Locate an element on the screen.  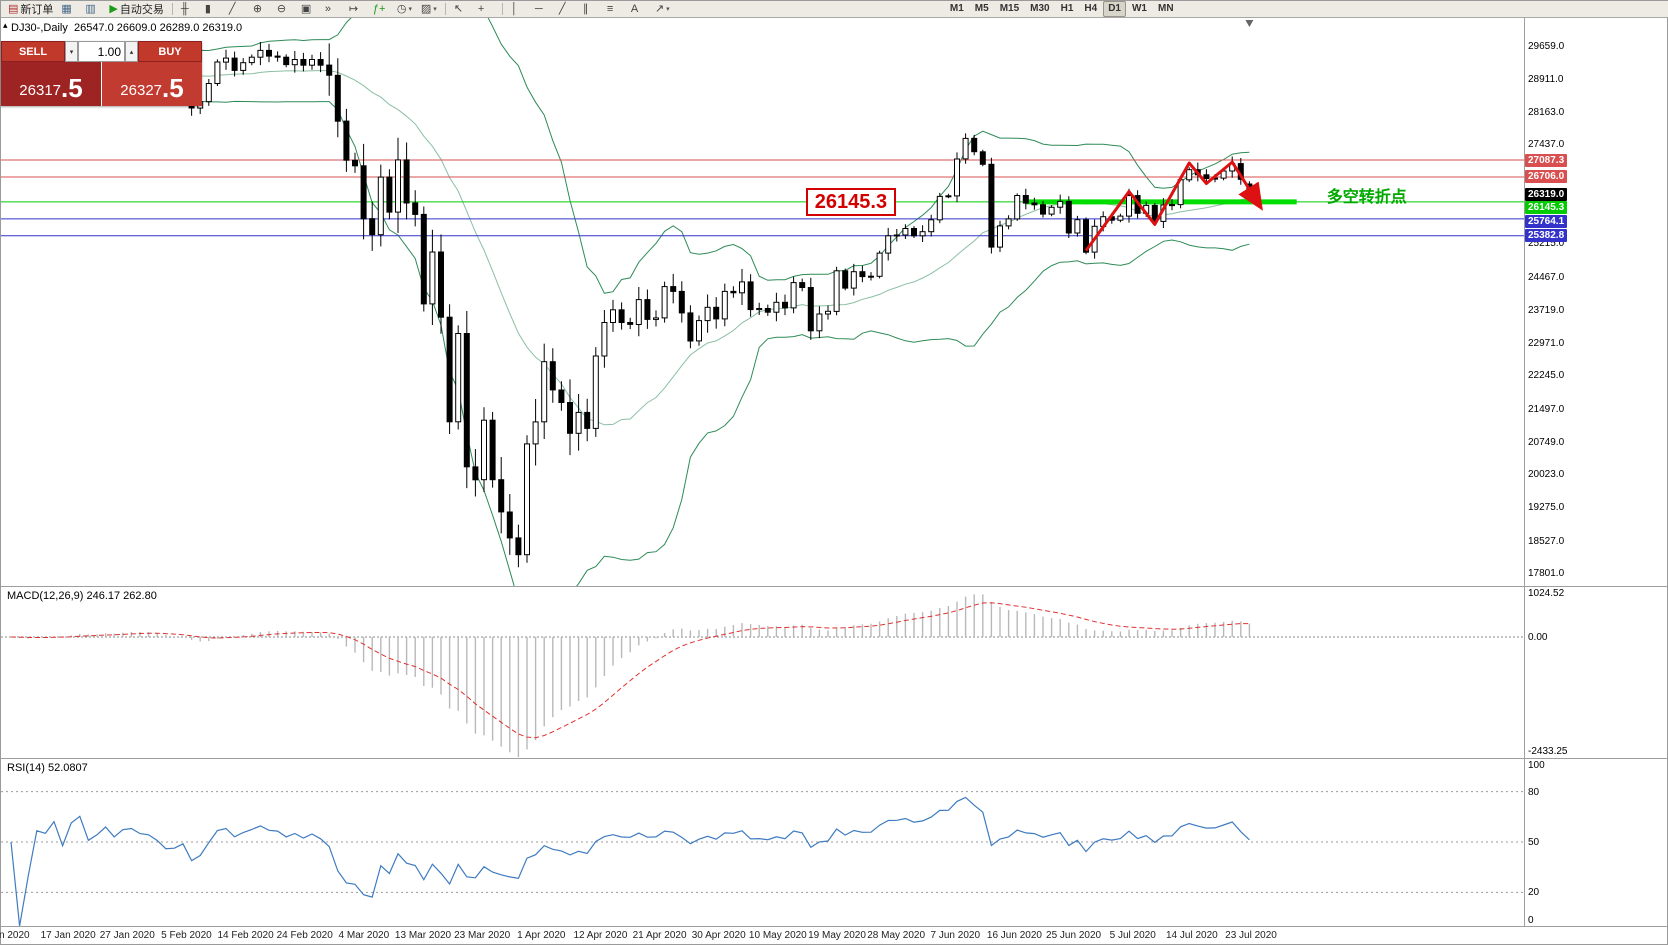
turning-point-label: 多空转折点 is located at coordinates (1366, 198).